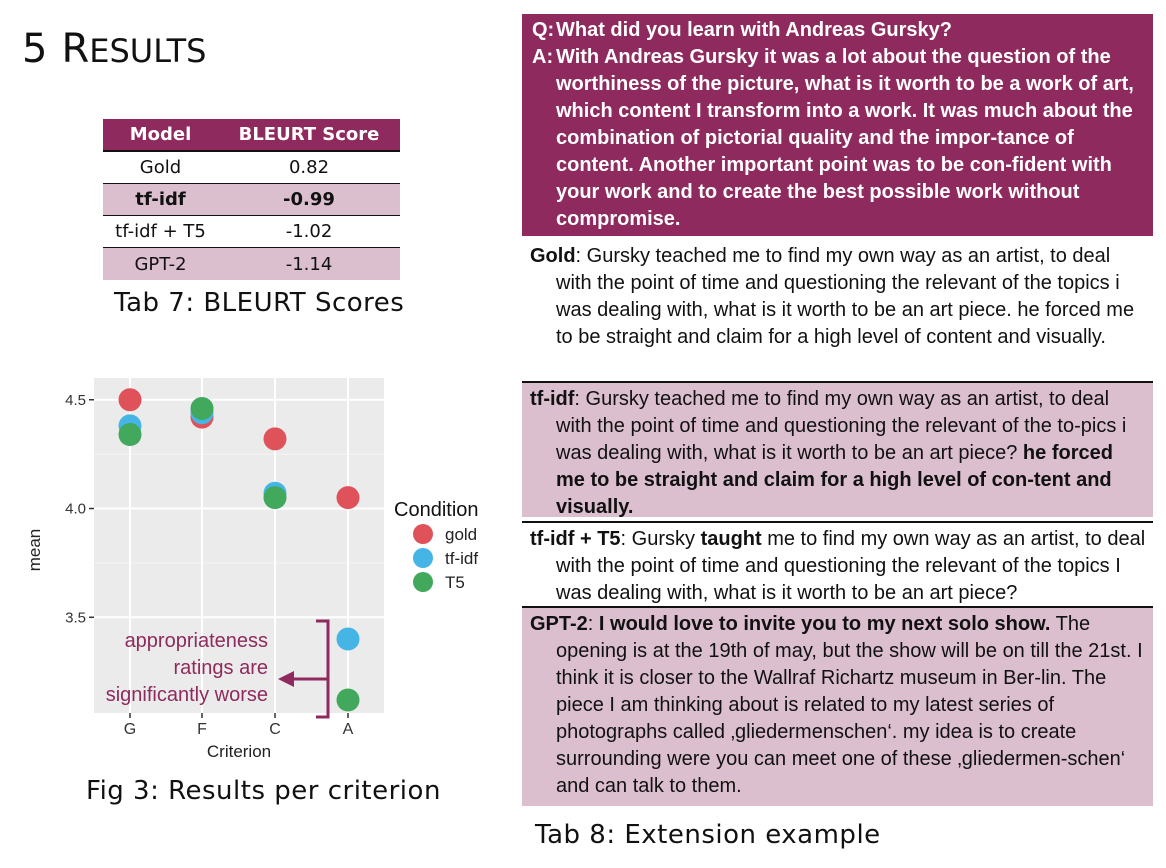  Describe the element at coordinates (309, 231) in the screenshot. I see `cell-score: -1.02` at that location.